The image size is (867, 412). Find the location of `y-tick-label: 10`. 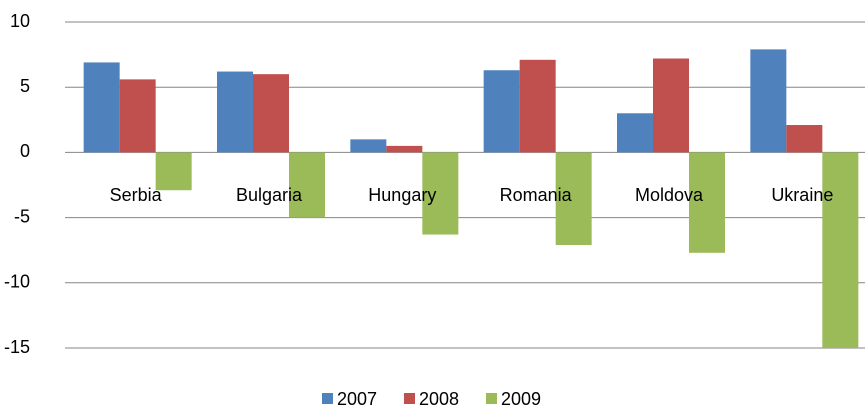

y-tick-label: 10 is located at coordinates (20, 21).